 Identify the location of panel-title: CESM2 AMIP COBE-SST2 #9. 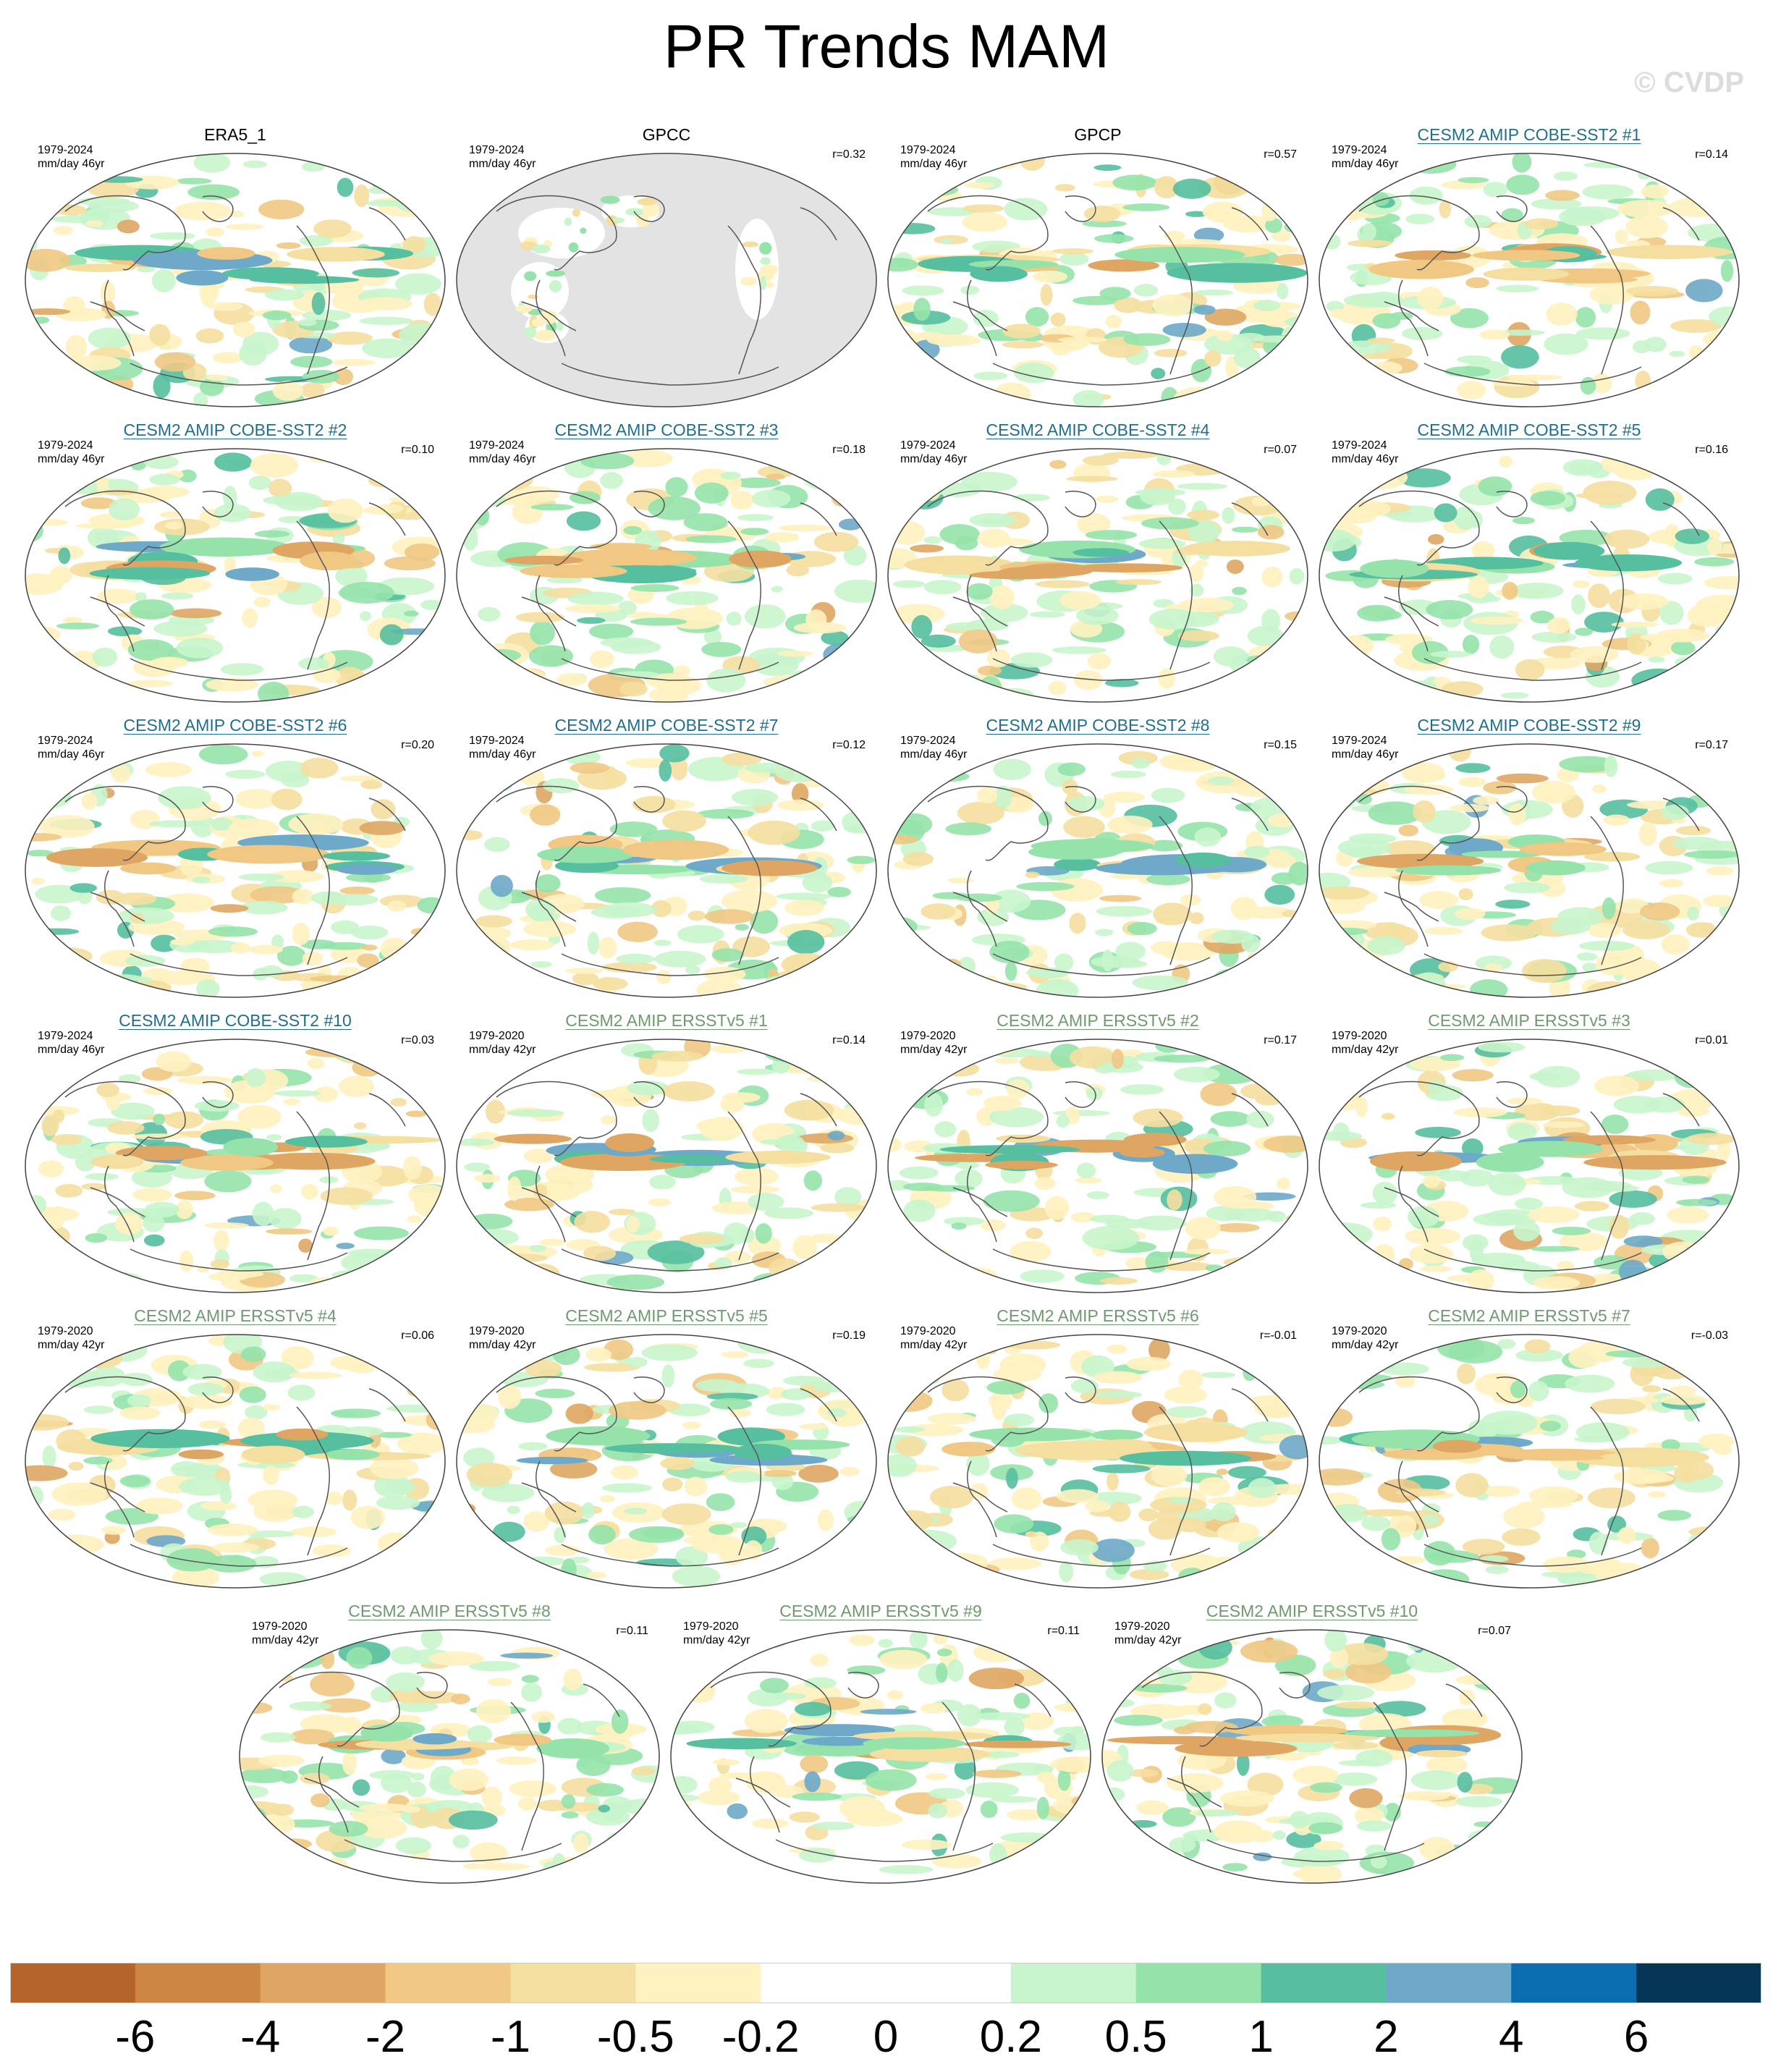
(1529, 725).